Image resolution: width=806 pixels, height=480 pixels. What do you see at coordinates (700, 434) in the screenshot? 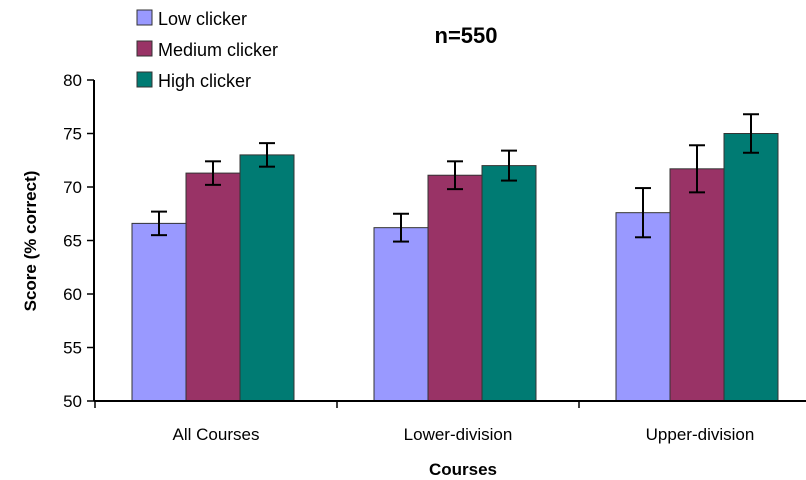
I see `x-category-label: Upper-division` at bounding box center [700, 434].